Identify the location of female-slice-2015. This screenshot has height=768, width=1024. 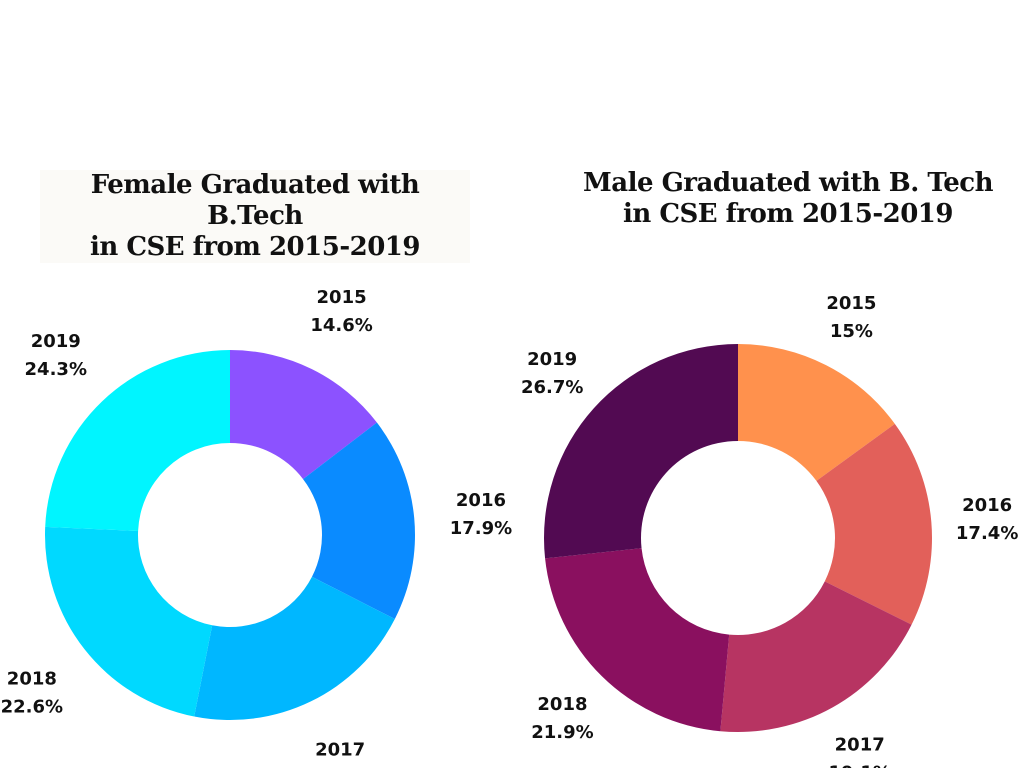
(303, 415).